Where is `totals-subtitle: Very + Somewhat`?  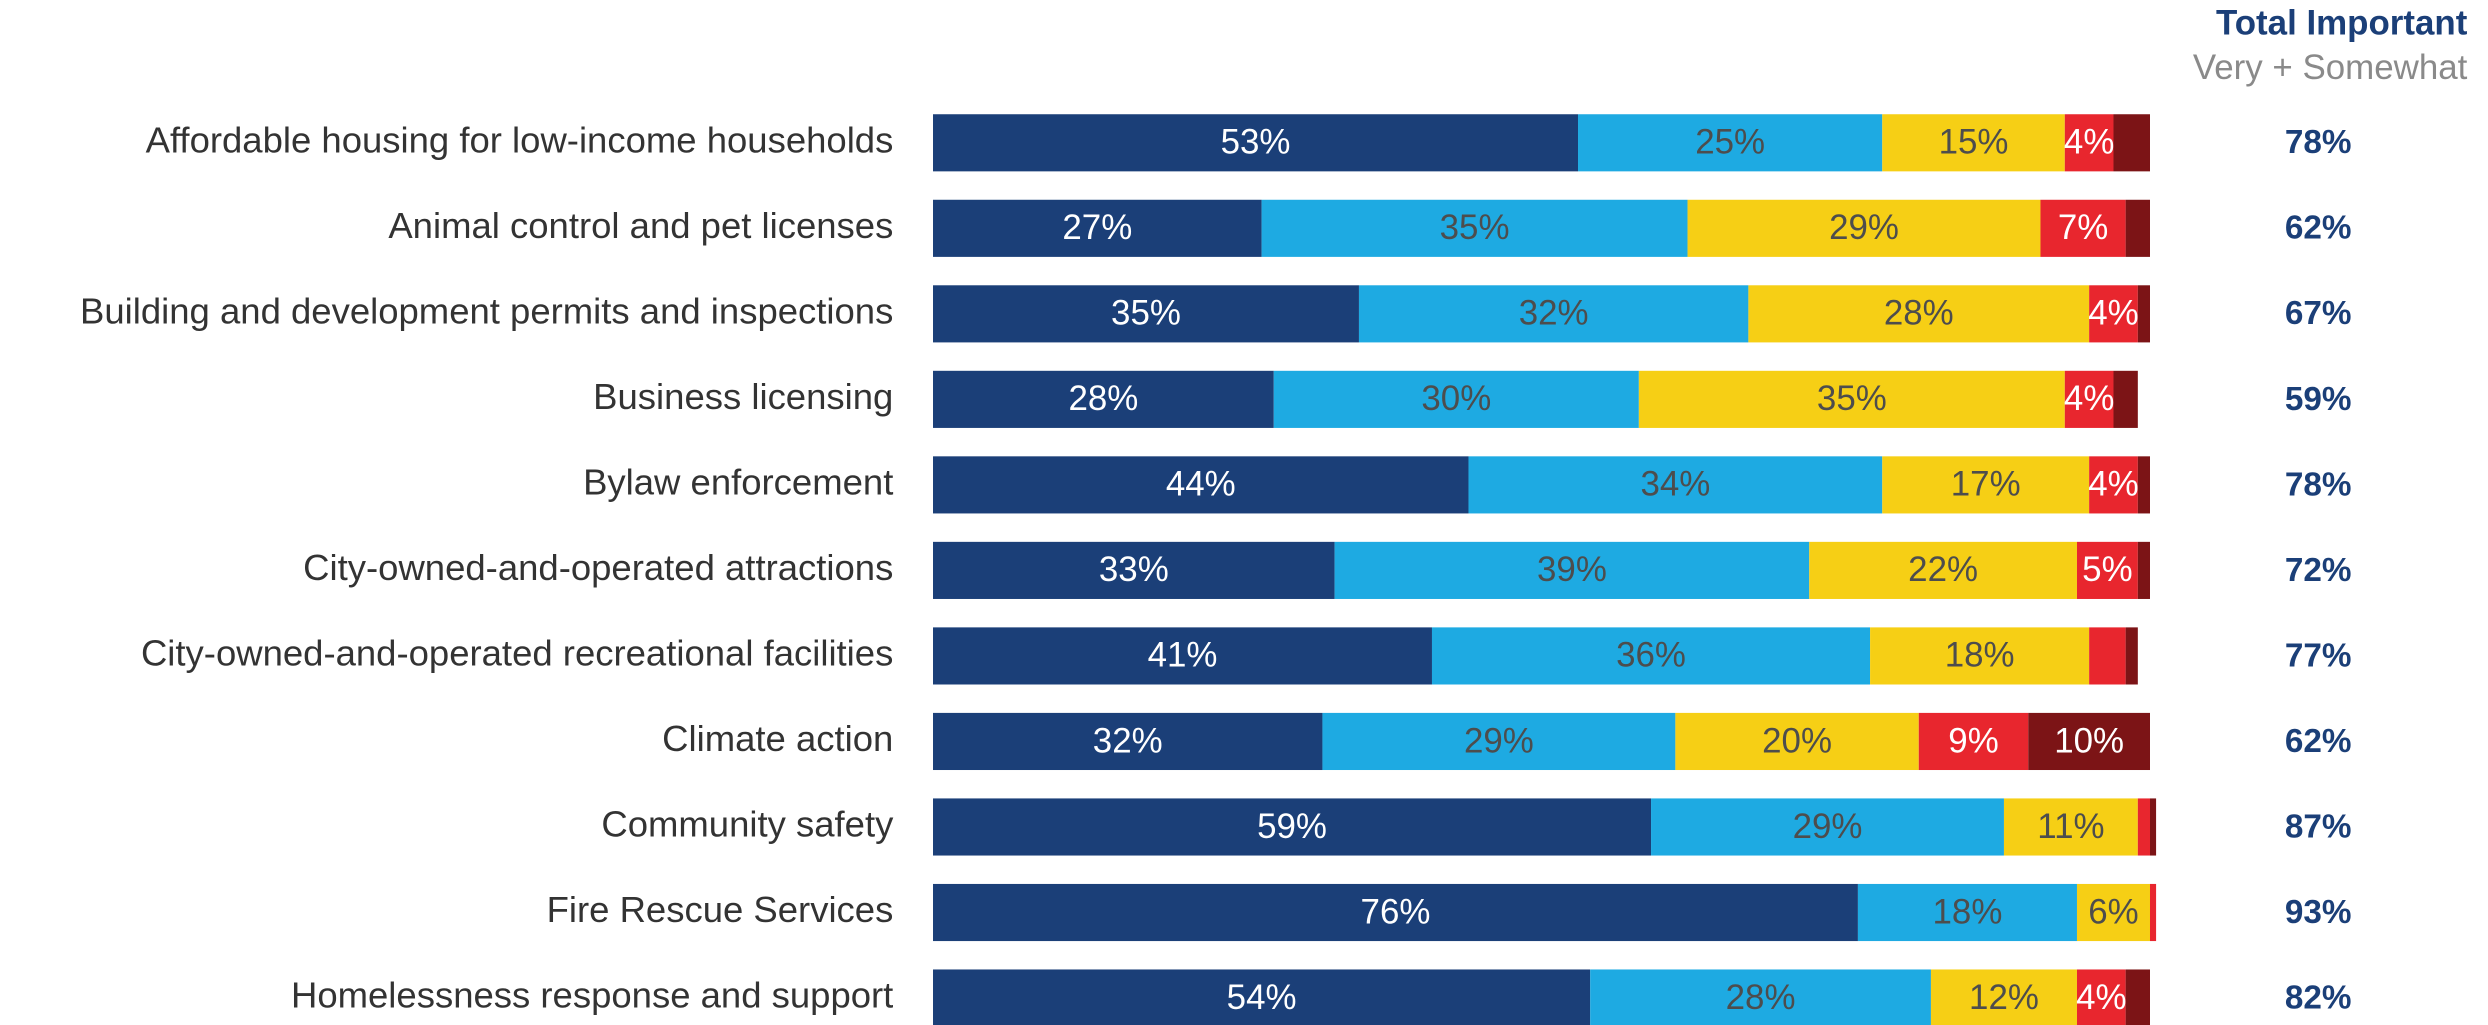 totals-subtitle: Very + Somewhat is located at coordinates (2330, 67).